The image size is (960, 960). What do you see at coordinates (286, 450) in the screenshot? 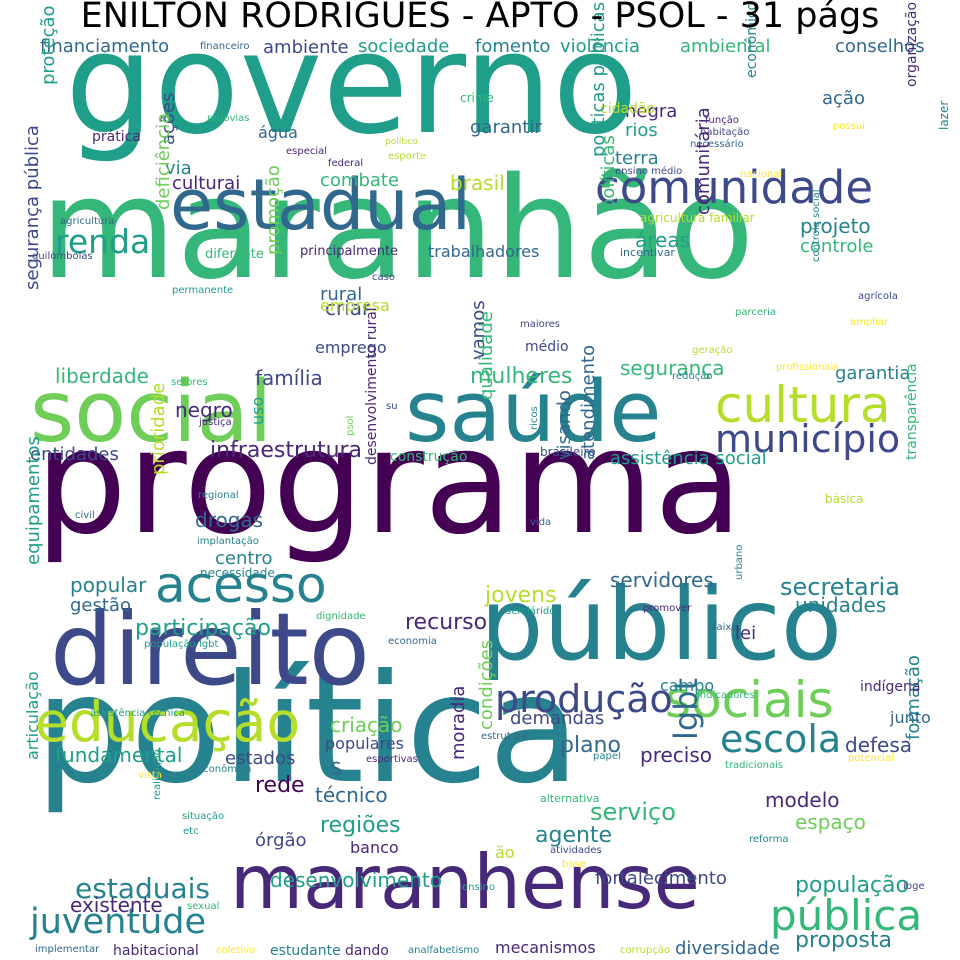
I see `cloud-word: infraestrutura` at bounding box center [286, 450].